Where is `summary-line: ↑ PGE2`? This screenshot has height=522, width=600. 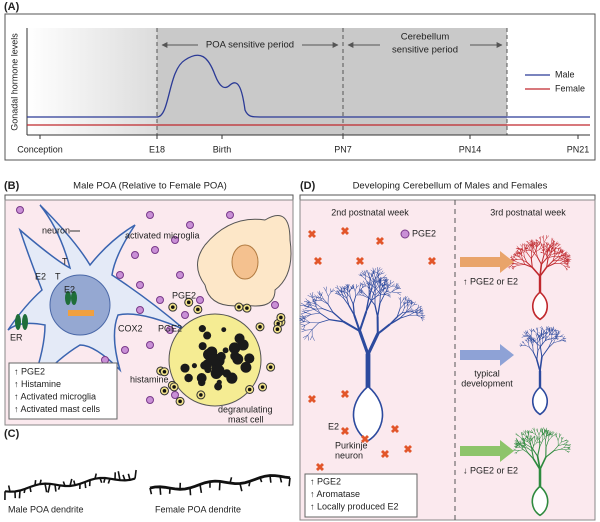 summary-line: ↑ PGE2 is located at coordinates (325, 481).